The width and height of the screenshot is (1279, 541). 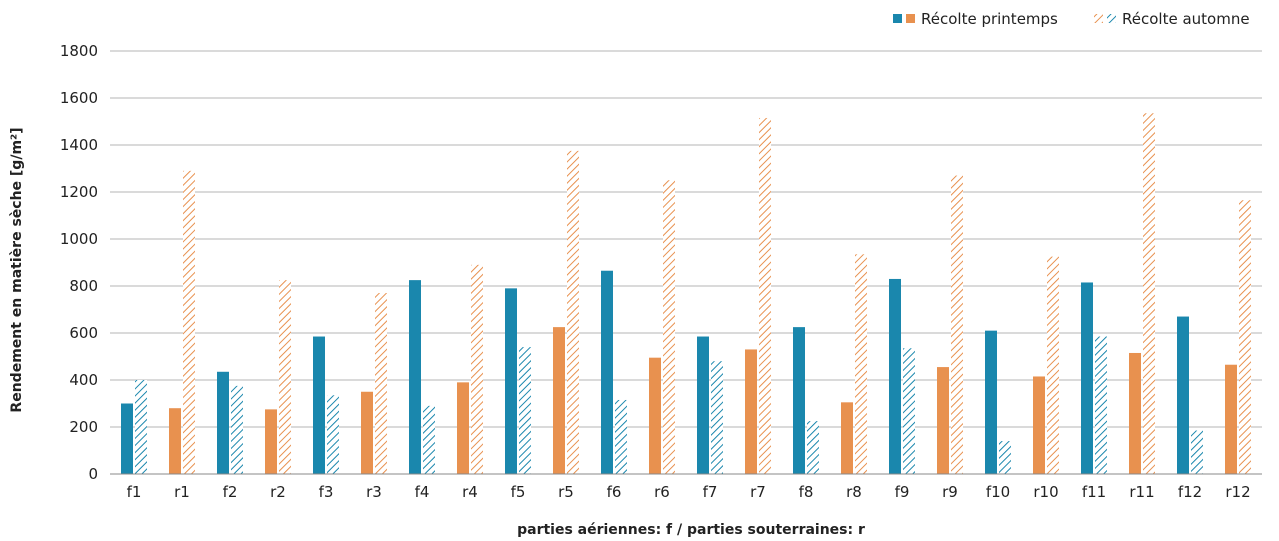 What do you see at coordinates (223, 422) in the screenshot?
I see `bar-f2-printemps` at bounding box center [223, 422].